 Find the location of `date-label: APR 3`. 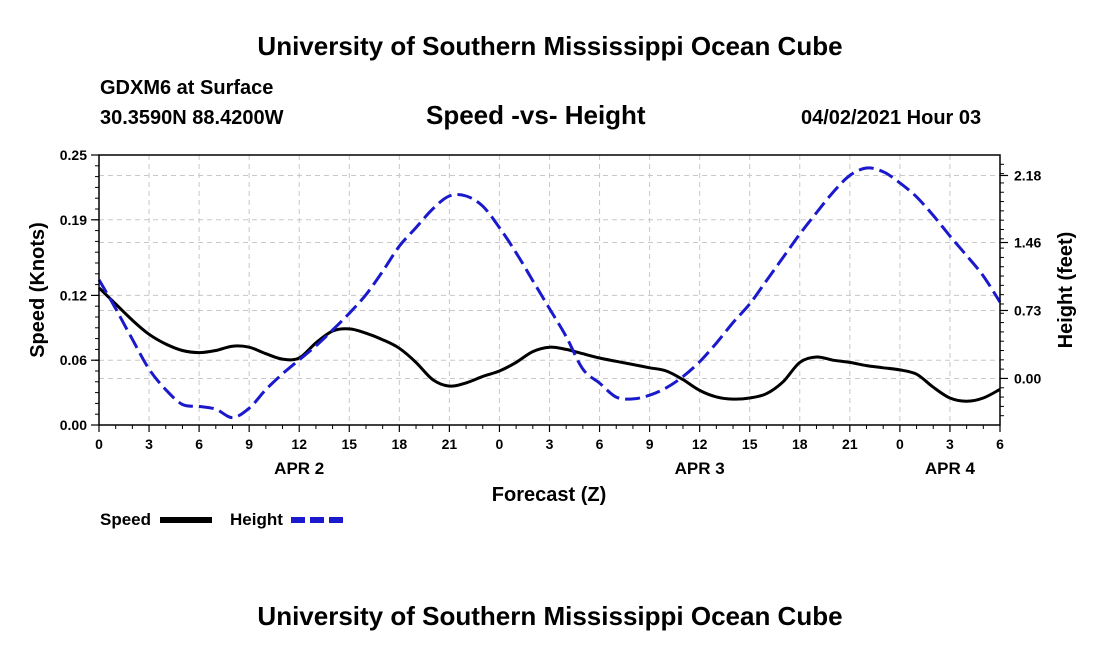

date-label: APR 3 is located at coordinates (700, 468).